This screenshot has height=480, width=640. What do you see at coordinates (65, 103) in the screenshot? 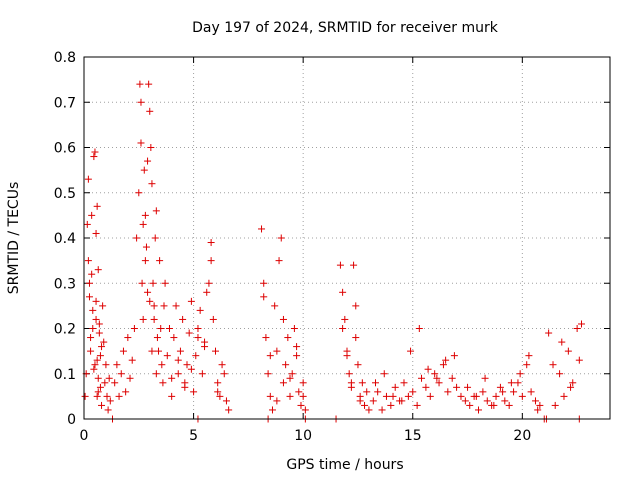
I see `y-tick-label: 0.7` at bounding box center [65, 103].